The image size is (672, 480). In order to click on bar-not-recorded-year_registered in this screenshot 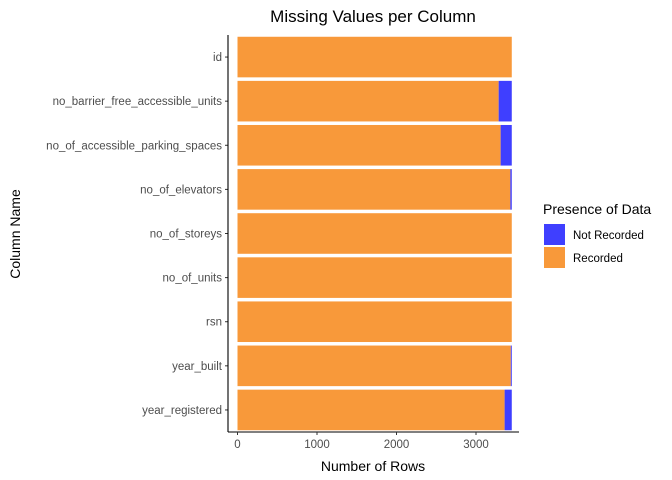, I will do `click(508, 410)`.